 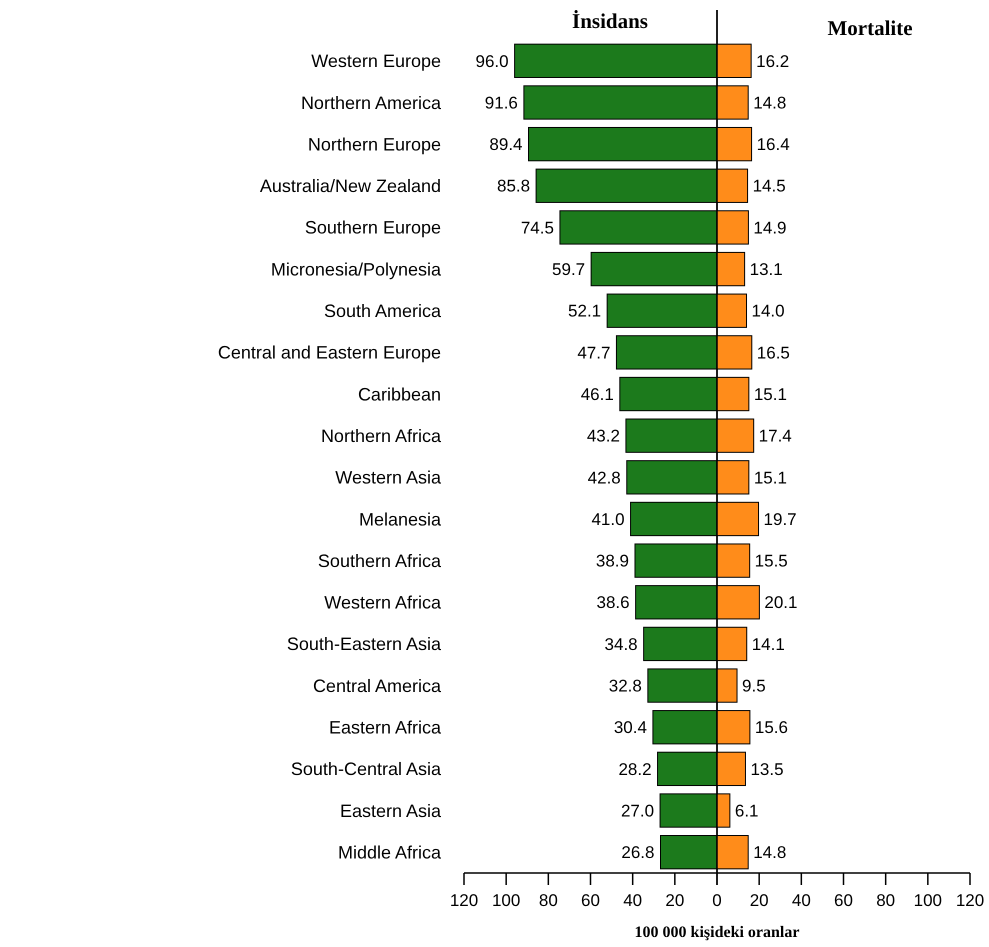 What do you see at coordinates (637, 852) in the screenshot?
I see `data-label: 26.8` at bounding box center [637, 852].